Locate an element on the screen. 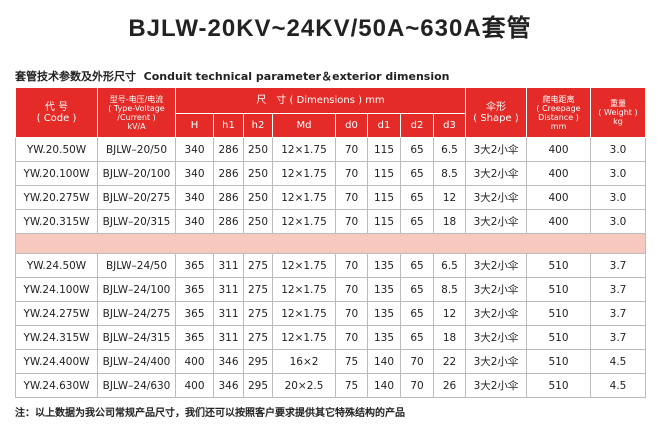 This screenshot has width=660, height=430. header-cell: 伞形( Shape ) is located at coordinates (496, 112).